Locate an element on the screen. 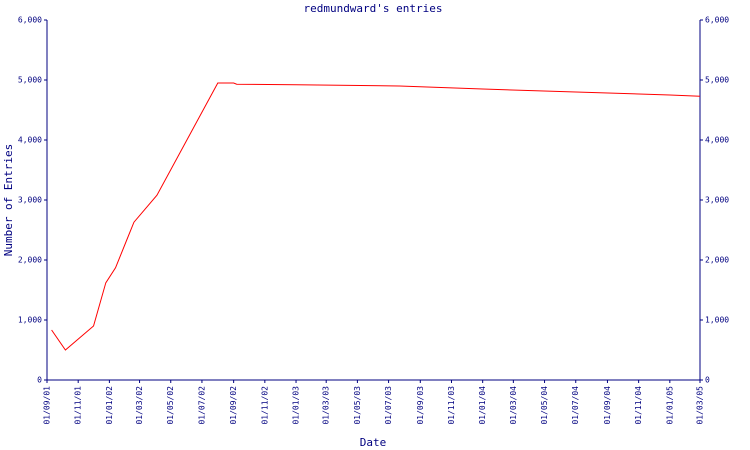 Image resolution: width=750 pixels, height=450 pixels. x-tick-label: 01/11/03 is located at coordinates (451, 405).